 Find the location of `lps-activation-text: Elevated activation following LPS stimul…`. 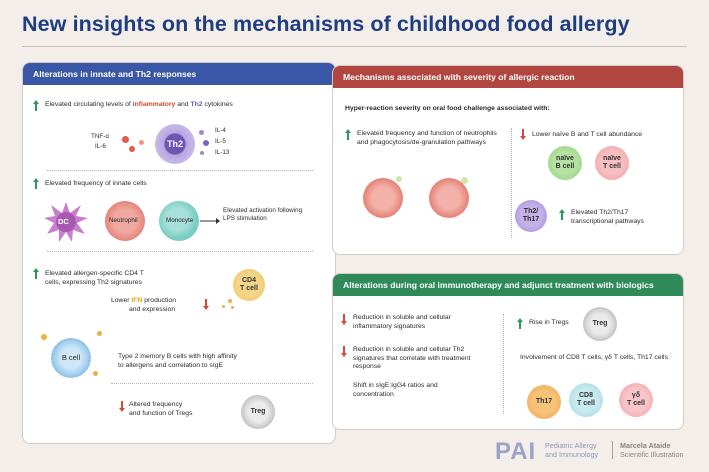

lps-activation-text: Elevated activation following LPS stimul… is located at coordinates (263, 214).